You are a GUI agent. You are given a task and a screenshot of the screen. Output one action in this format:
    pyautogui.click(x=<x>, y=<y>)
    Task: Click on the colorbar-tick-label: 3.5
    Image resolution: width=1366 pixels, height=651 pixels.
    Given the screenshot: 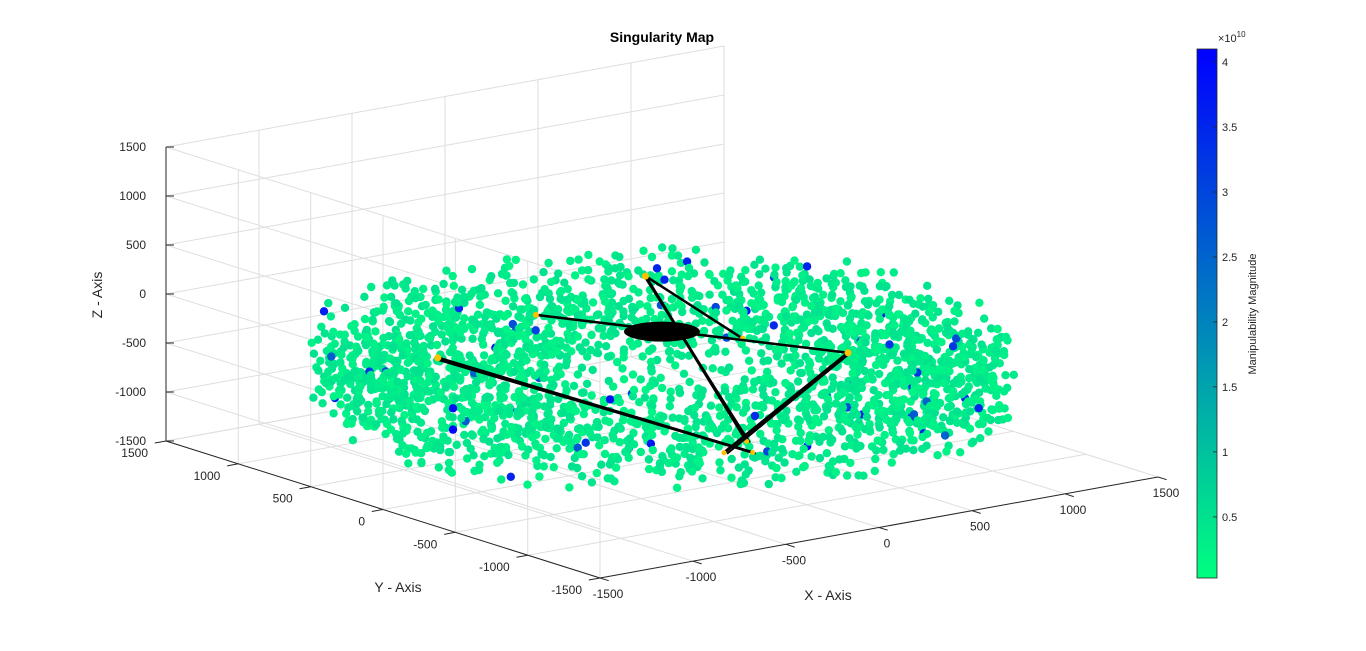 What is the action you would take?
    pyautogui.click(x=1229, y=128)
    